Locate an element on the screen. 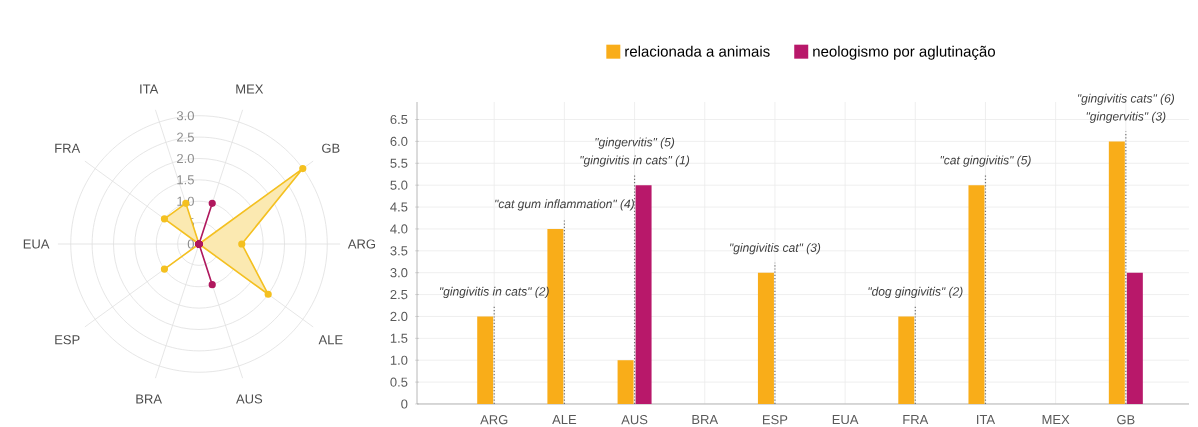 The height and width of the screenshot is (427, 1198). x-tick-label: MEX is located at coordinates (1056, 419).